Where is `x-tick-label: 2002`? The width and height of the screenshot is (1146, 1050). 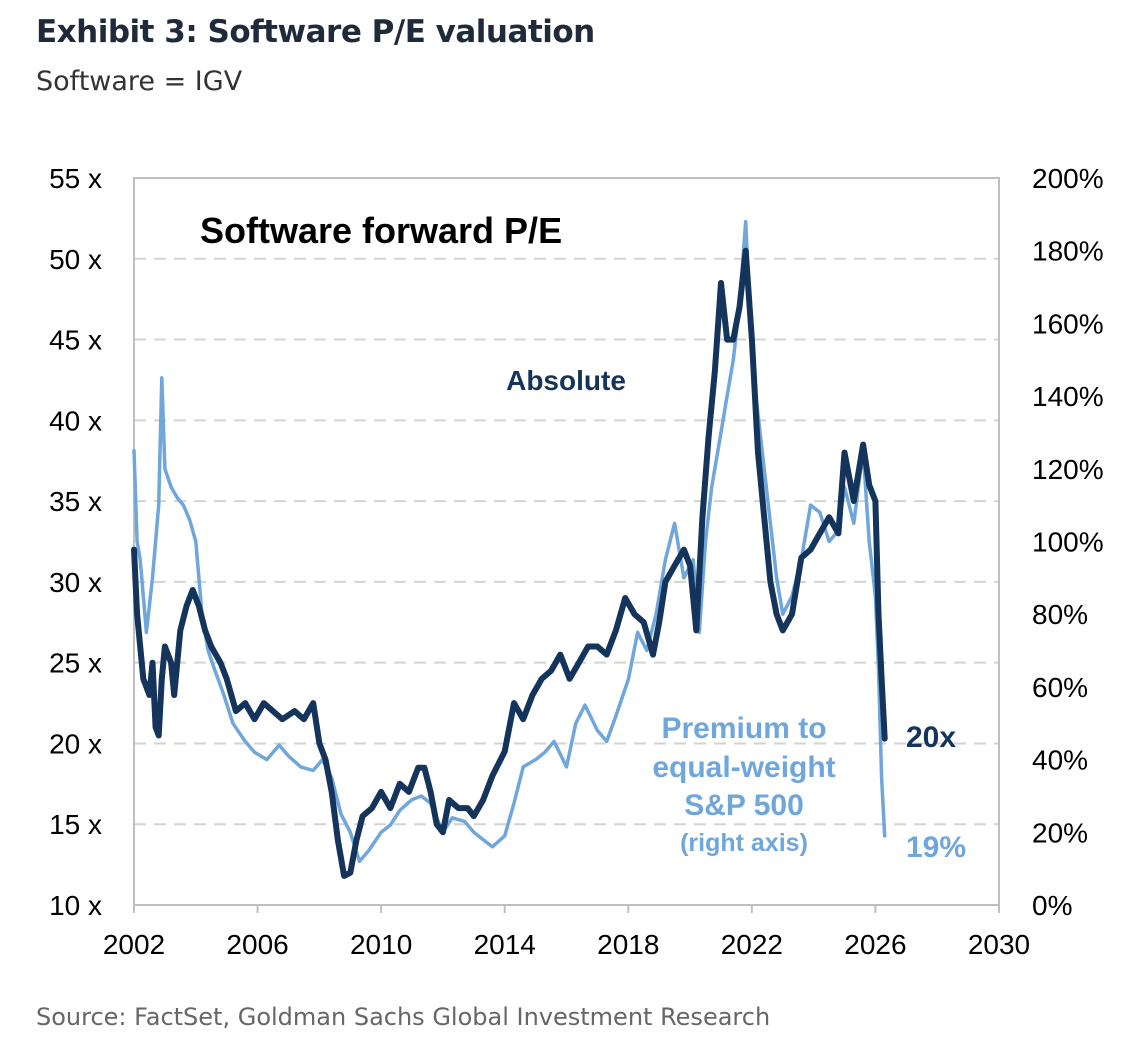
x-tick-label: 2002 is located at coordinates (134, 944).